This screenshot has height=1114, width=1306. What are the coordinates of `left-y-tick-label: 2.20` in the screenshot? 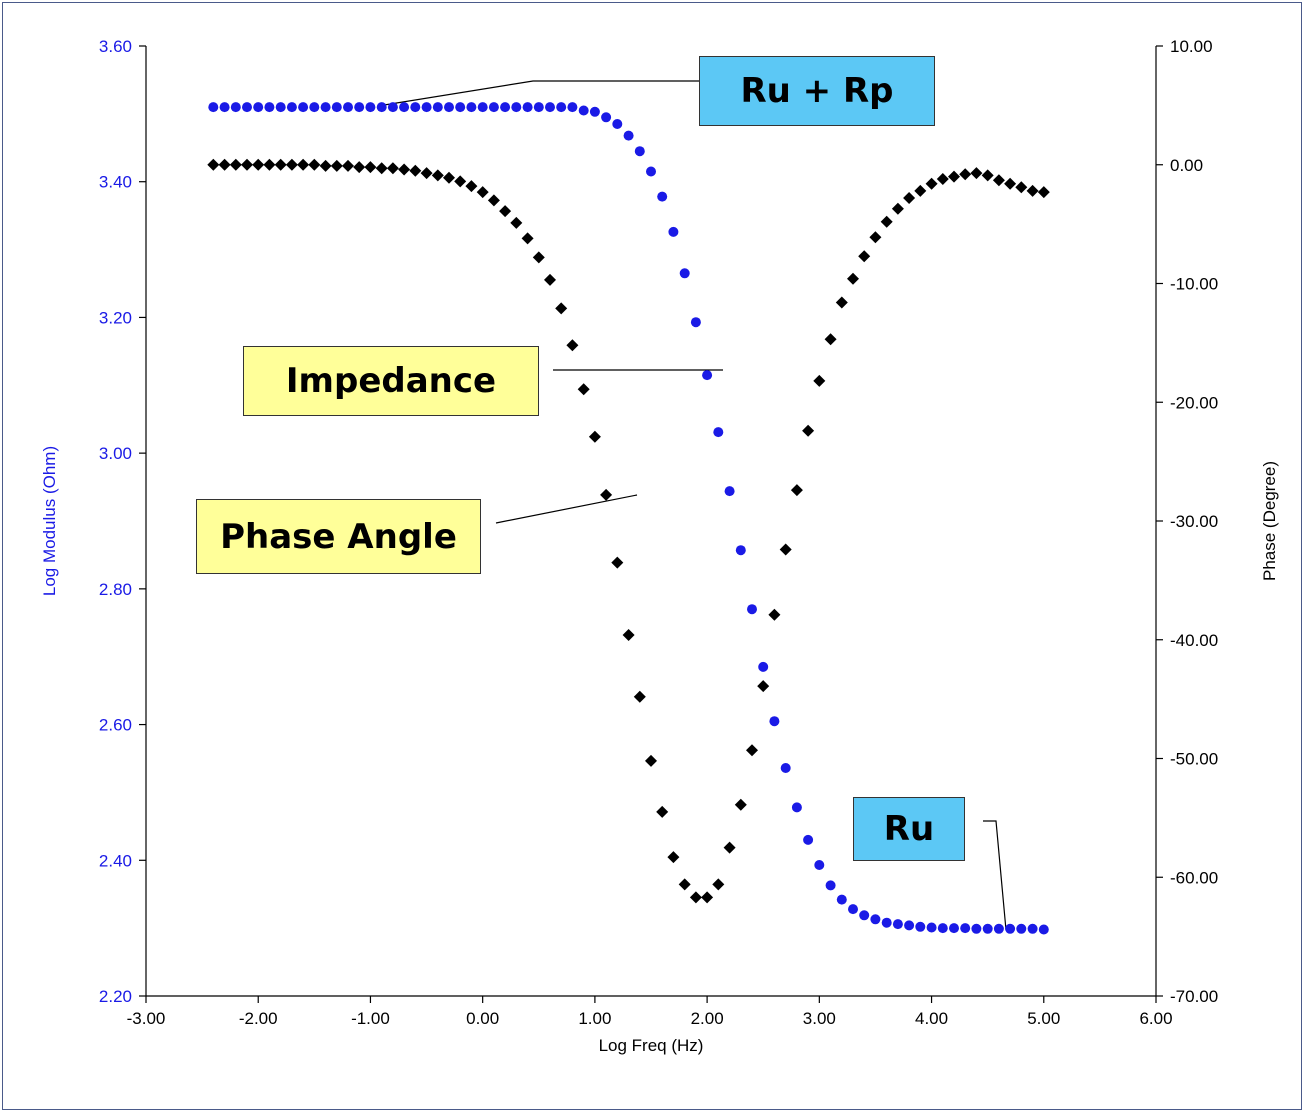 It's located at (115, 996).